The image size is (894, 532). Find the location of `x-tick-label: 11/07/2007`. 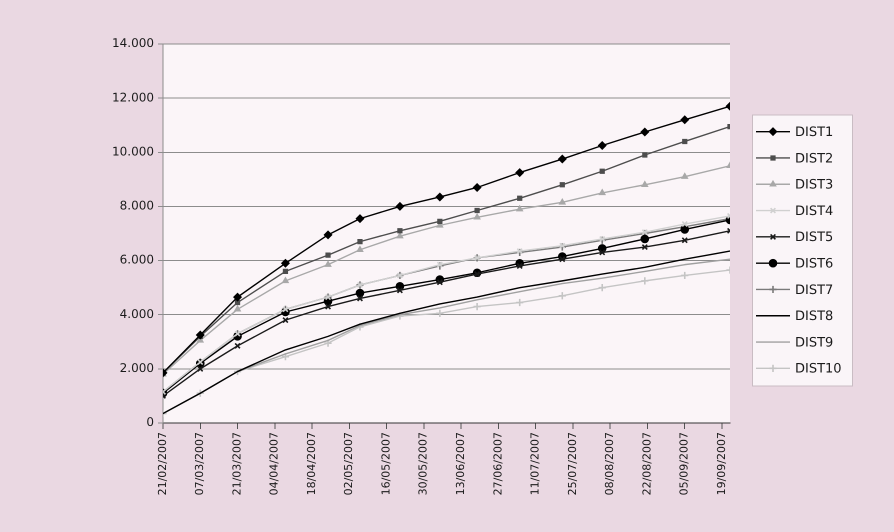

x-tick-label: 11/07/2007 is located at coordinates (535, 464).